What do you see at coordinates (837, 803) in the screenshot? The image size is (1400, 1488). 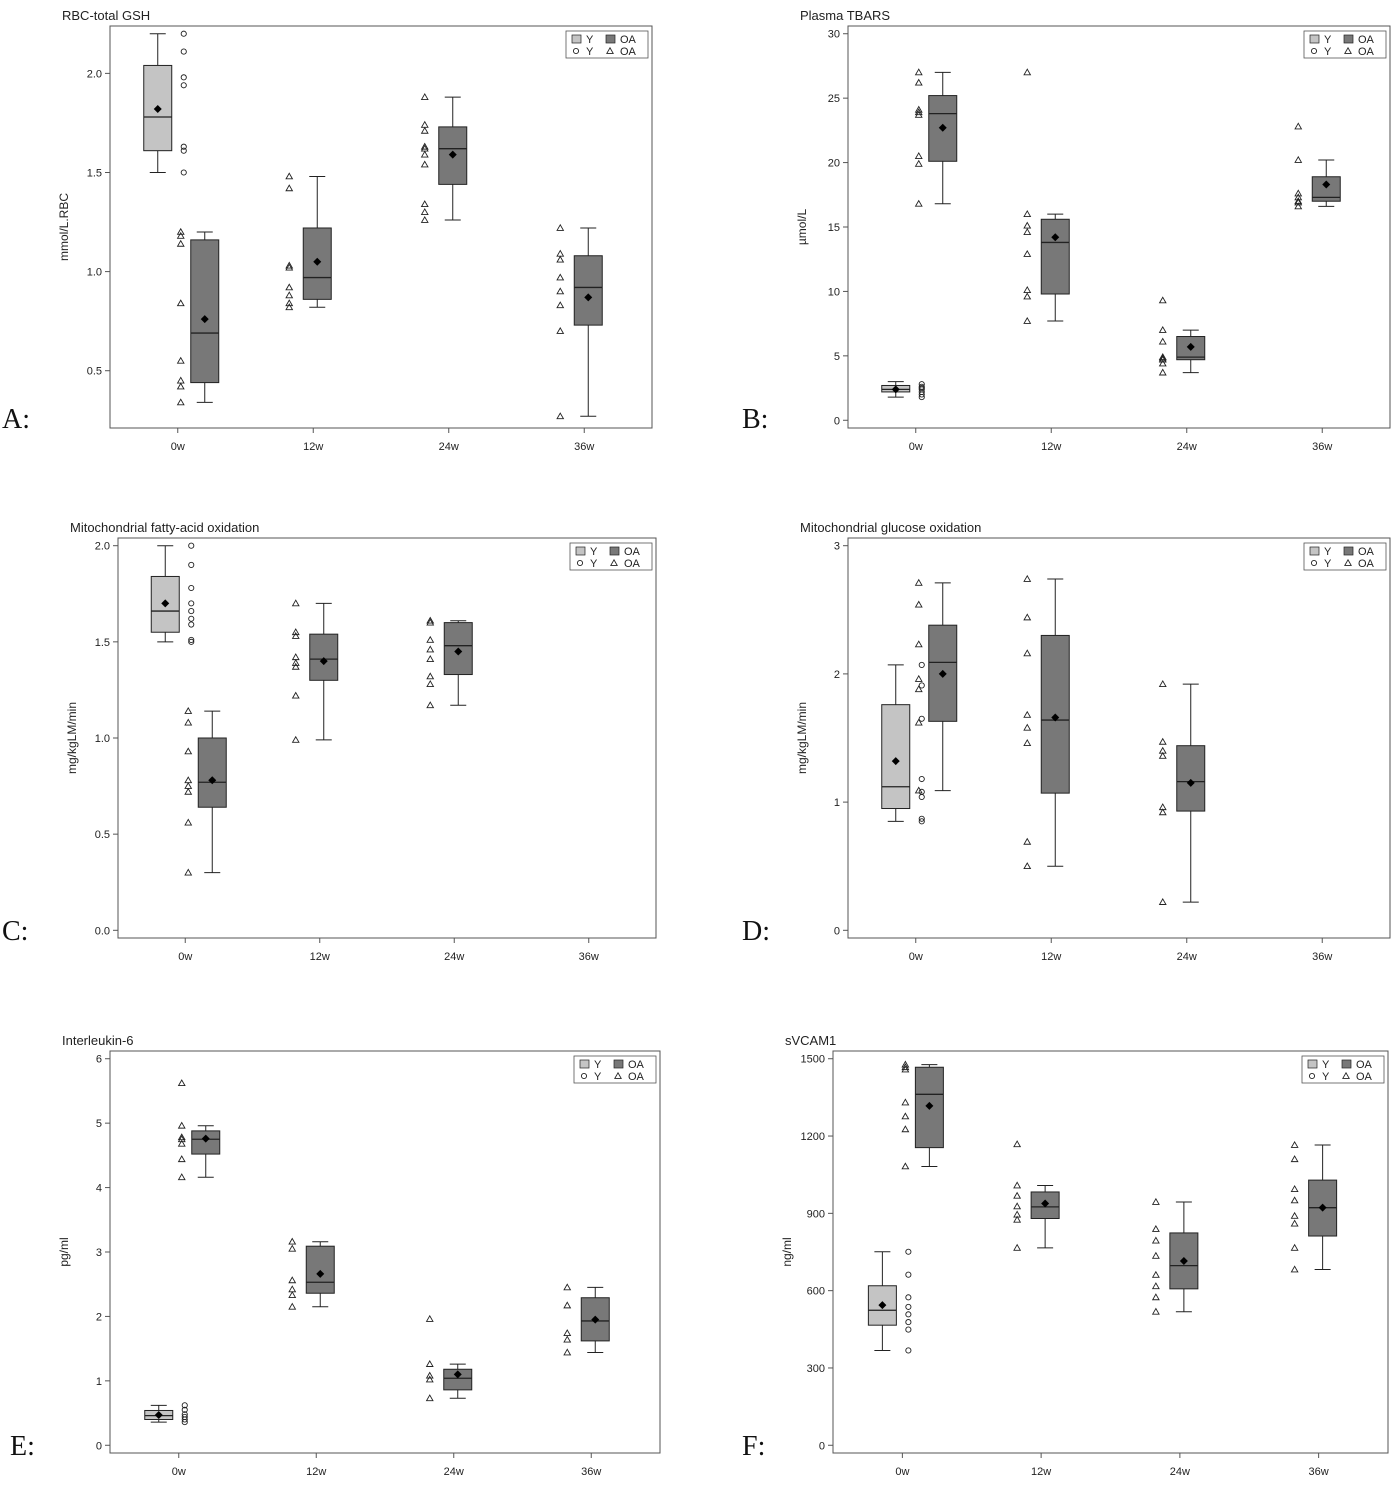 I see `y-tick-label: 1` at bounding box center [837, 803].